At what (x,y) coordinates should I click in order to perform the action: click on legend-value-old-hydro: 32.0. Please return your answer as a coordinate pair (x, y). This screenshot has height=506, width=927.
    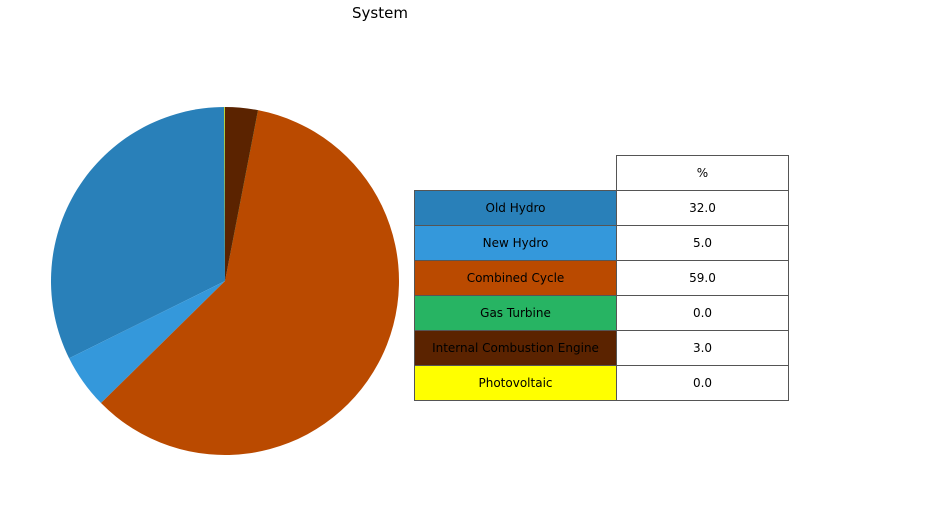
    Looking at the image, I should click on (702, 208).